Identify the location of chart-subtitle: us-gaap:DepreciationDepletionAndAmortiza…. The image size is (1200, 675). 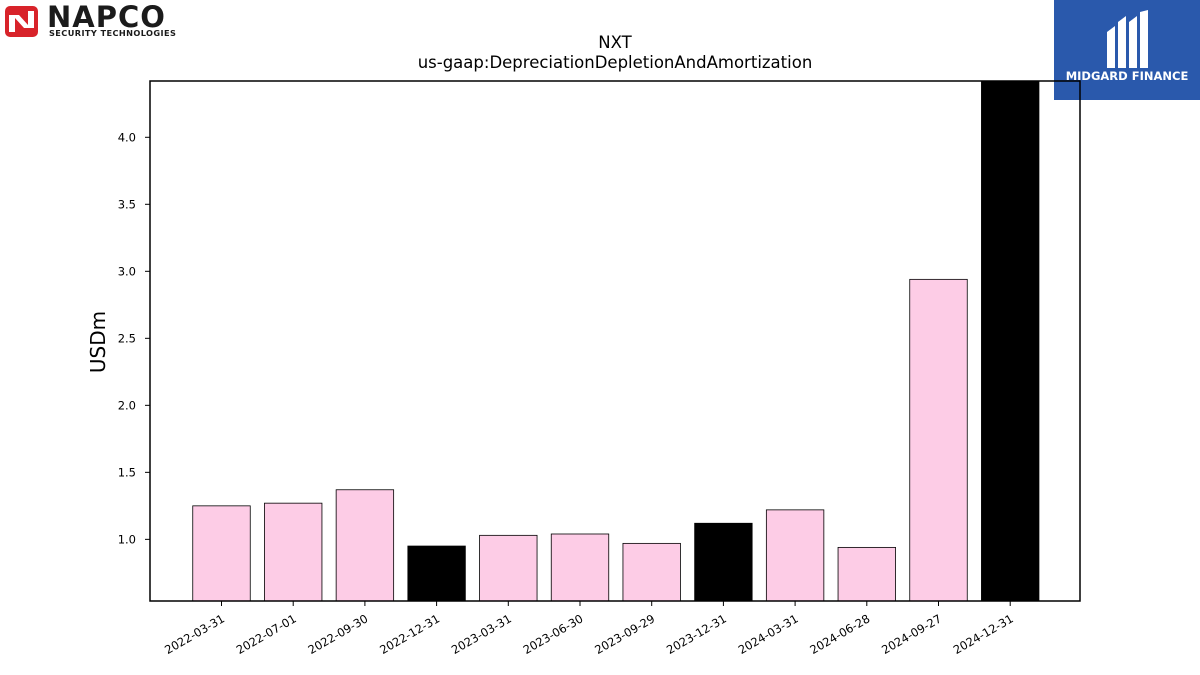
(615, 62).